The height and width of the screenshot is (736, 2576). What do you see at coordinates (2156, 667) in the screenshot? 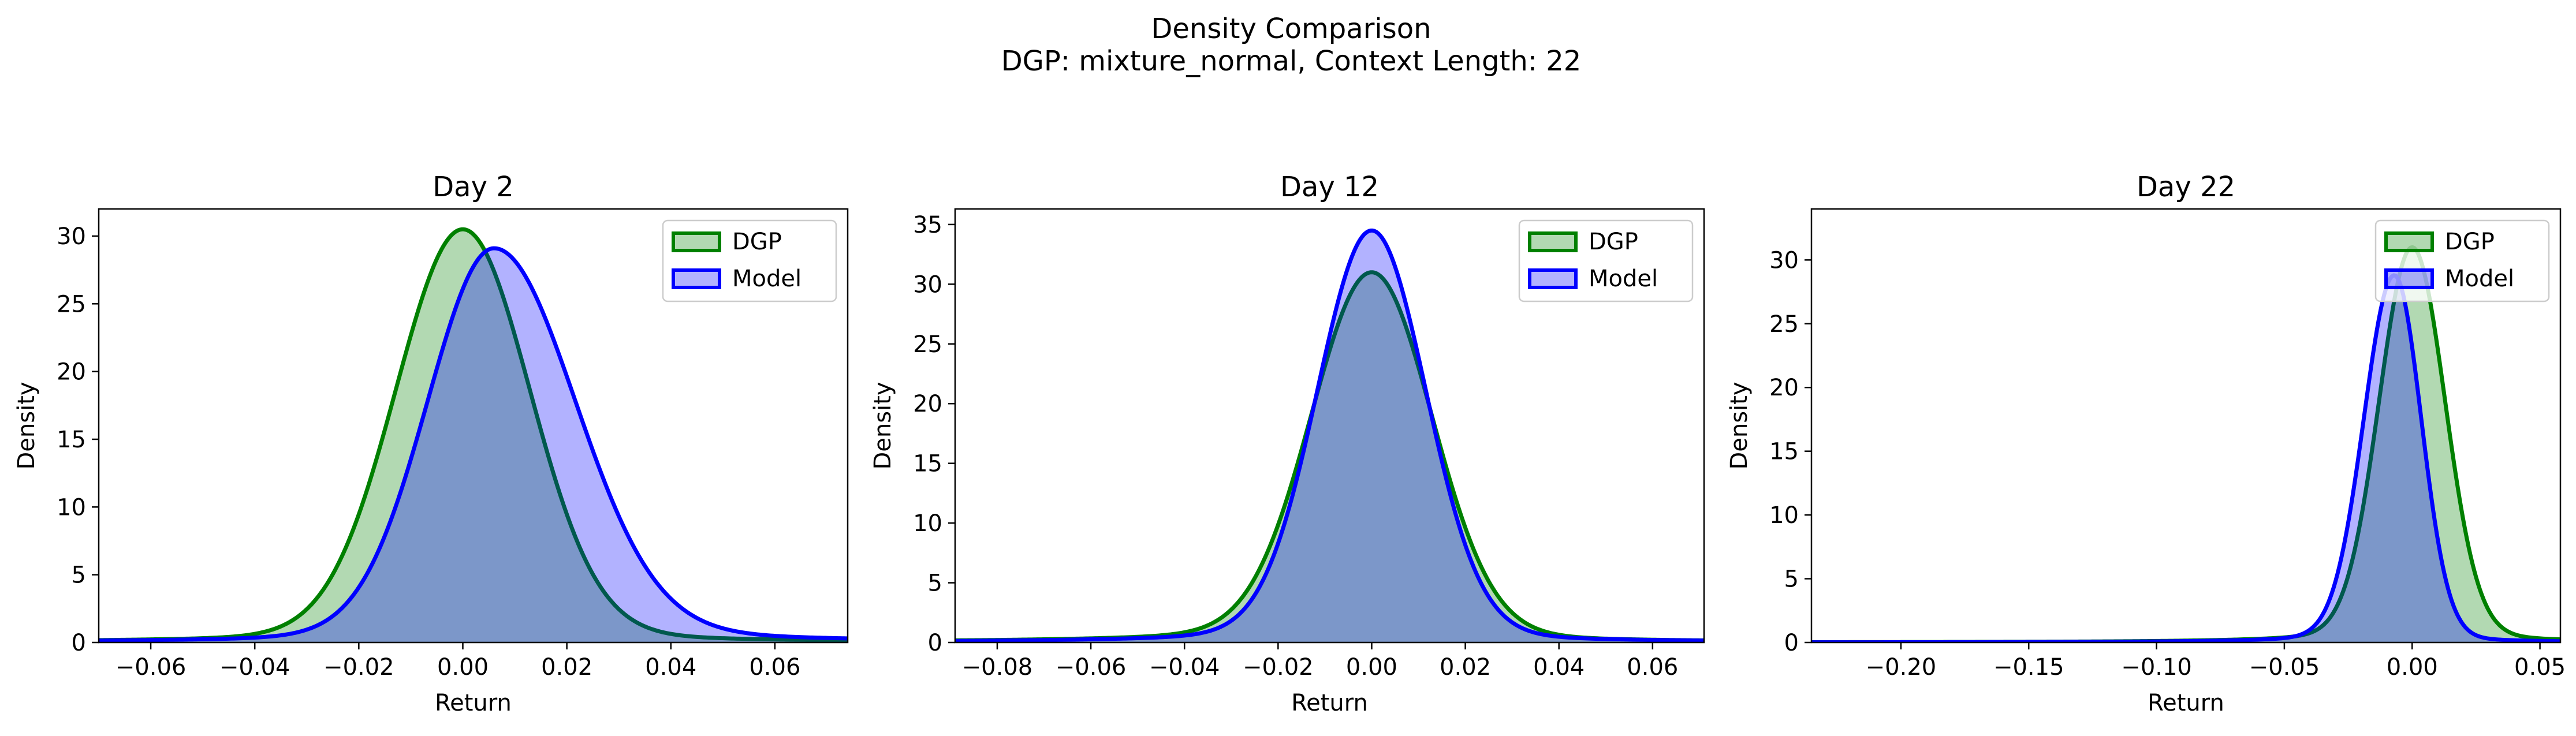
I see `x-tick-label: −0.10` at bounding box center [2156, 667].